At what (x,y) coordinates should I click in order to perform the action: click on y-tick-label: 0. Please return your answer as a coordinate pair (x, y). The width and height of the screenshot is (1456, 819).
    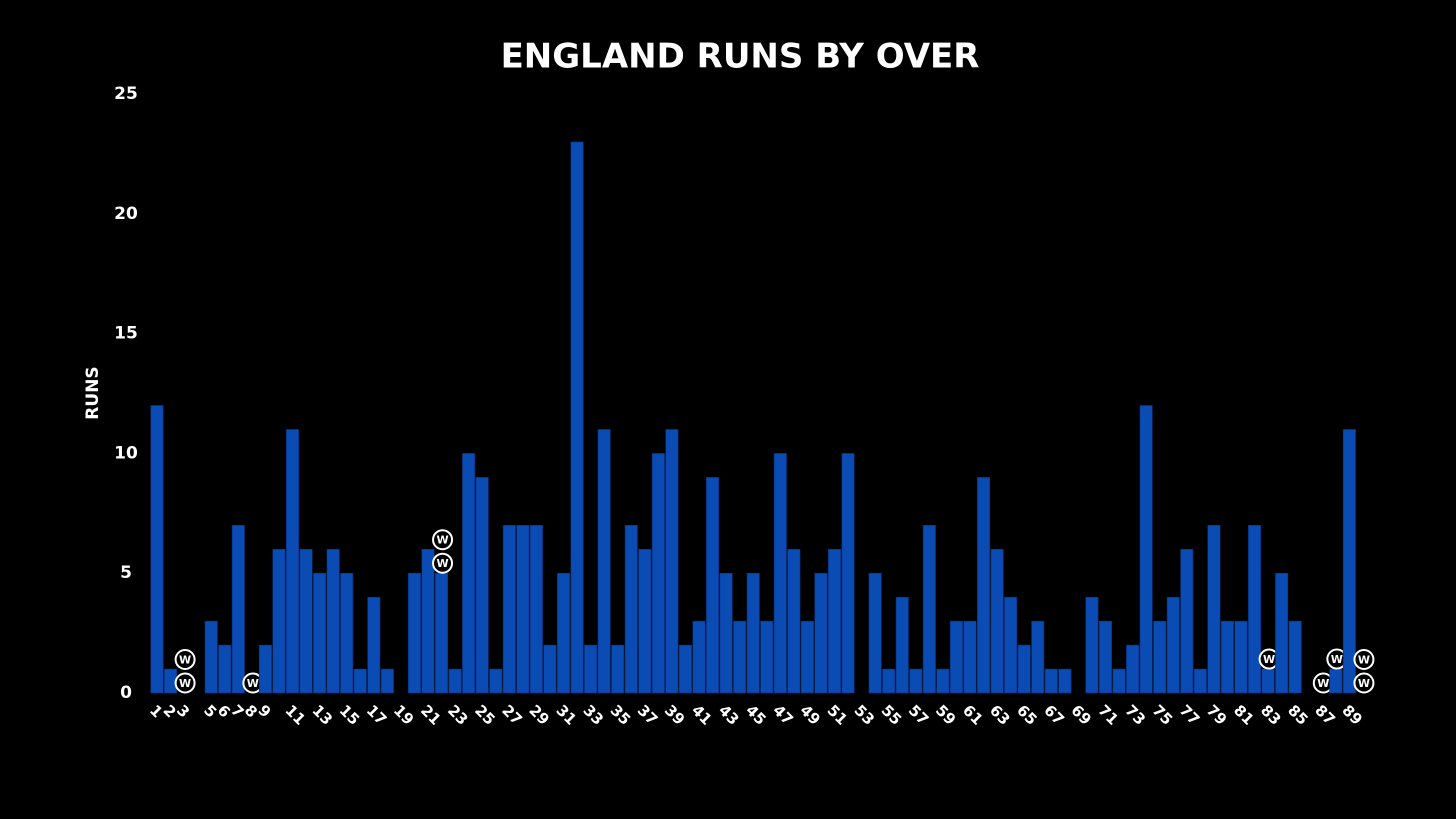
    Looking at the image, I should click on (126, 693).